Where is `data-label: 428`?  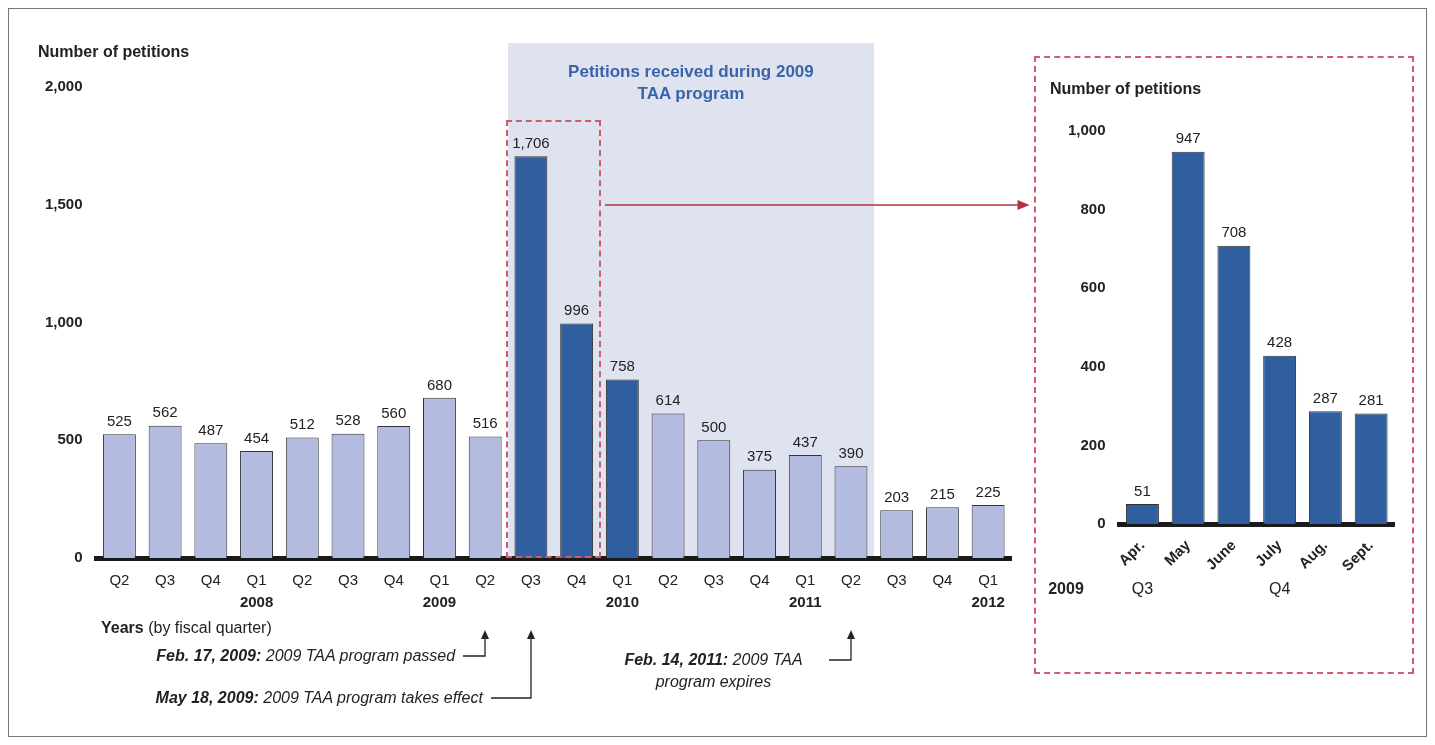 data-label: 428 is located at coordinates (1280, 342).